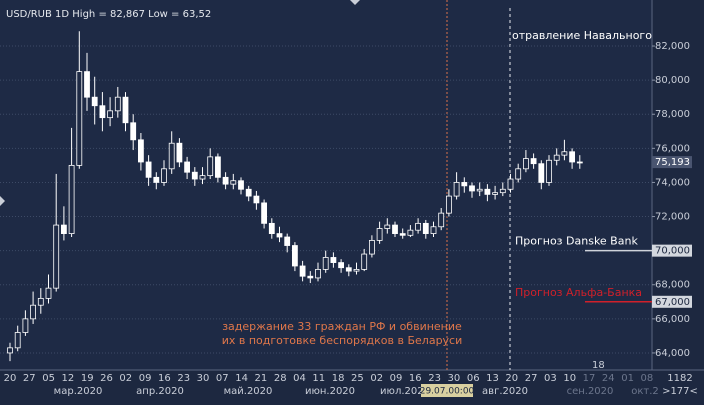  What do you see at coordinates (672, 162) in the screenshot?
I see `current-price-label: 75,193` at bounding box center [672, 162].